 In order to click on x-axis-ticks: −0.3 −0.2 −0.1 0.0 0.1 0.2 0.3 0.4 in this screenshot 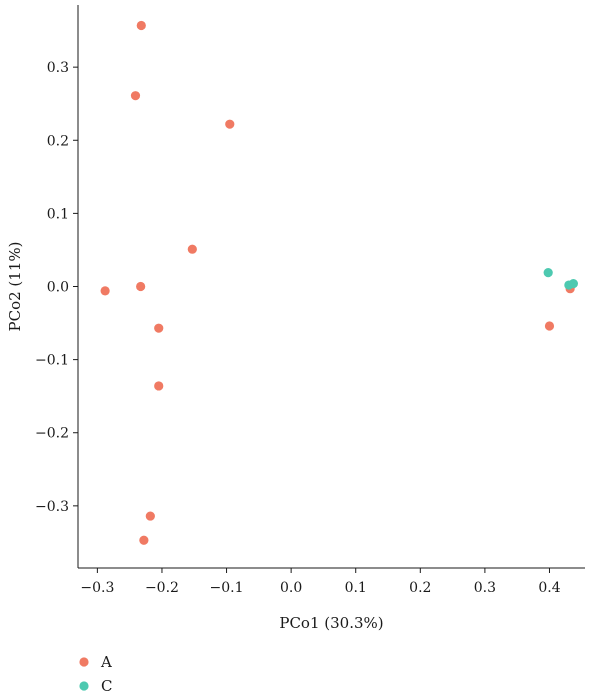, I will do `click(320, 582)`.